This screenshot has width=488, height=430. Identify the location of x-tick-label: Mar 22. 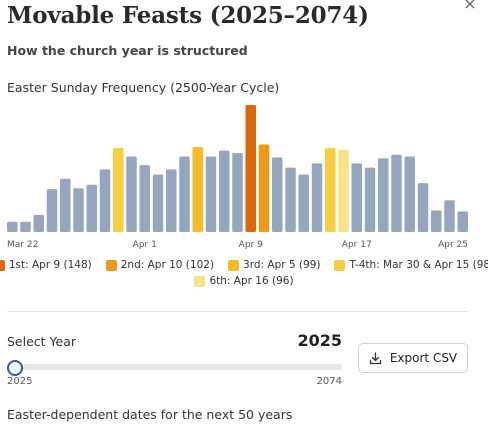
(22, 245).